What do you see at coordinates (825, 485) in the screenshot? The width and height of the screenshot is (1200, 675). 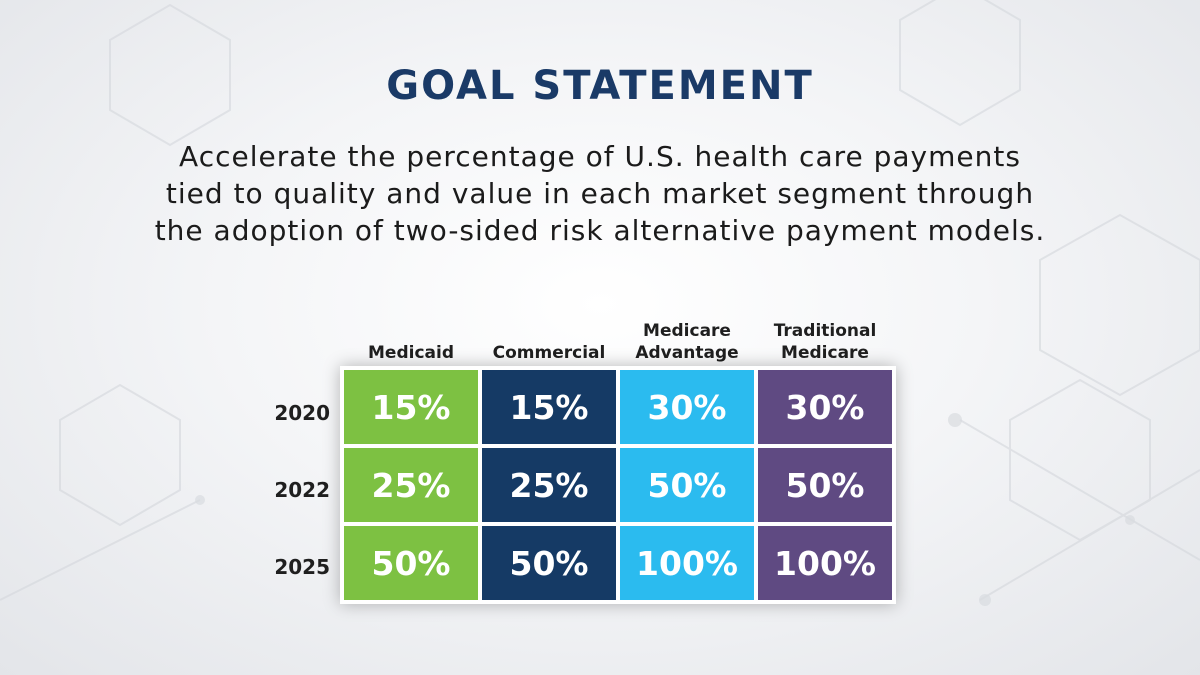 I see `grid-cell-traditional-medicare: 50%` at bounding box center [825, 485].